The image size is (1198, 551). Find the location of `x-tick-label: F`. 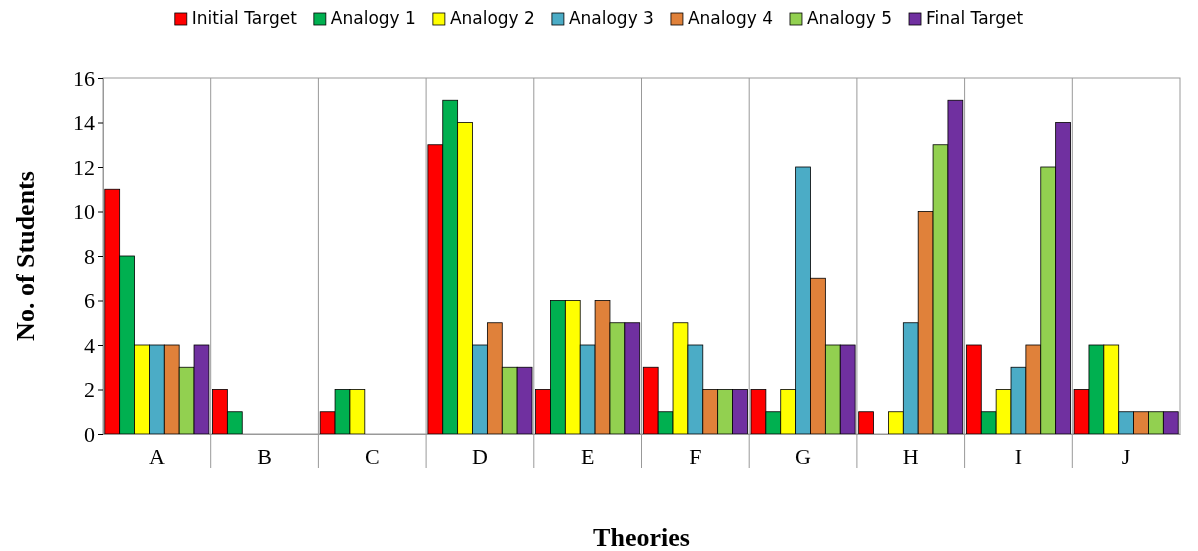

x-tick-label: F is located at coordinates (695, 456).